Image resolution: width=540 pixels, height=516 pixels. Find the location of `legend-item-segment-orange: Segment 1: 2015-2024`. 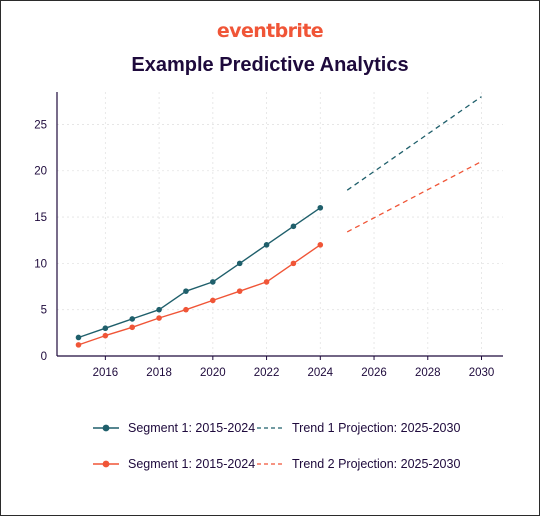

legend-item-segment-orange: Segment 1: 2015-2024 is located at coordinates (173, 464).